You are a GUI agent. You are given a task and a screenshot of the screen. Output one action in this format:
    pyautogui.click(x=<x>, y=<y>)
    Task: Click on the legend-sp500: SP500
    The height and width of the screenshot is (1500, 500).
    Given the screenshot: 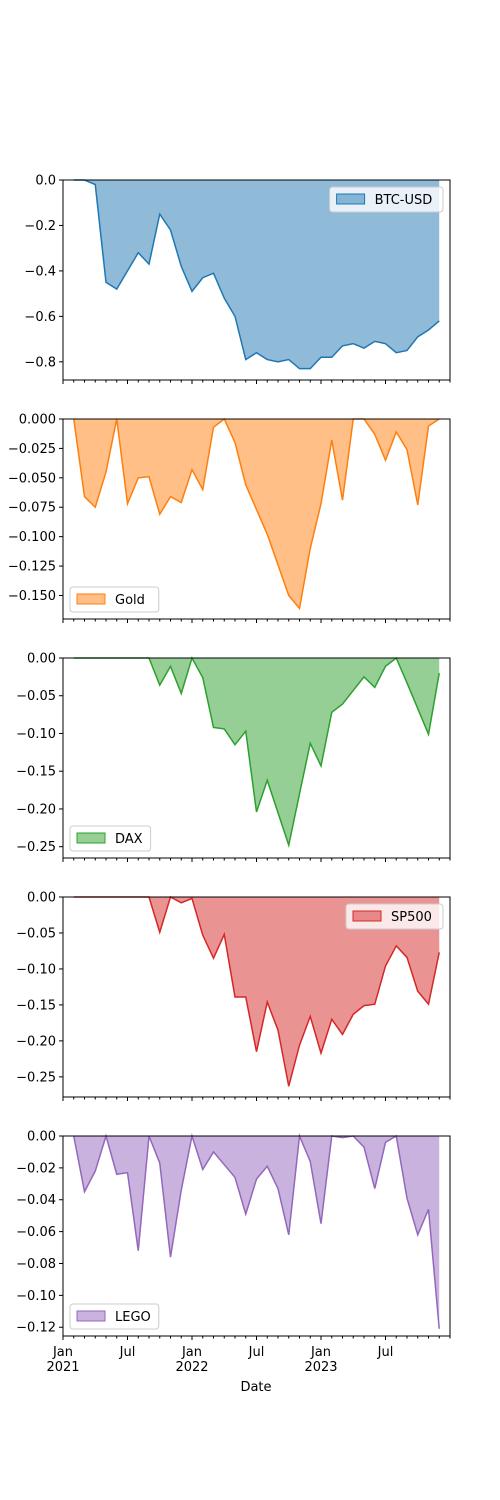 What is the action you would take?
    pyautogui.click(x=394, y=916)
    